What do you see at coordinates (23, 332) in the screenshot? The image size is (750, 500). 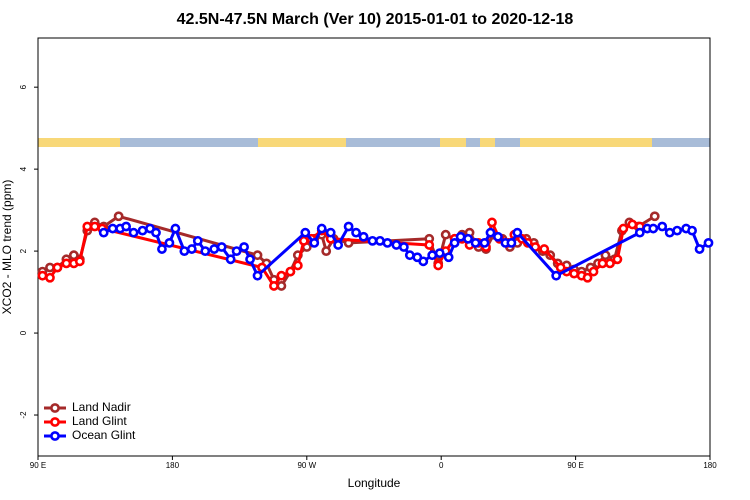 I see `y-tick-label: 0` at bounding box center [23, 332].